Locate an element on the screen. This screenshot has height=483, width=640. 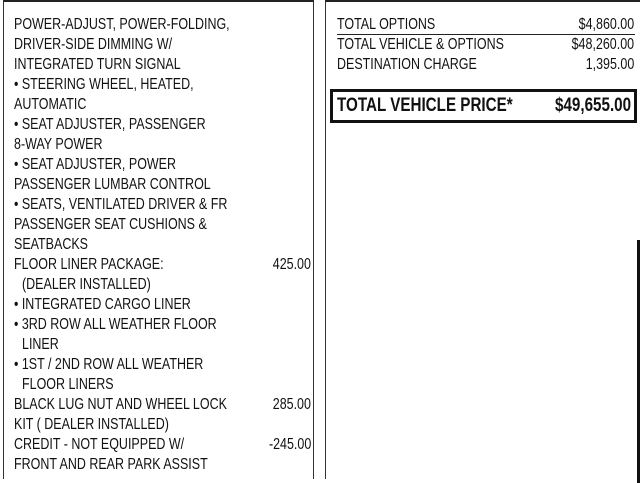
option-line: AUTOMATIC is located at coordinates (50, 104).